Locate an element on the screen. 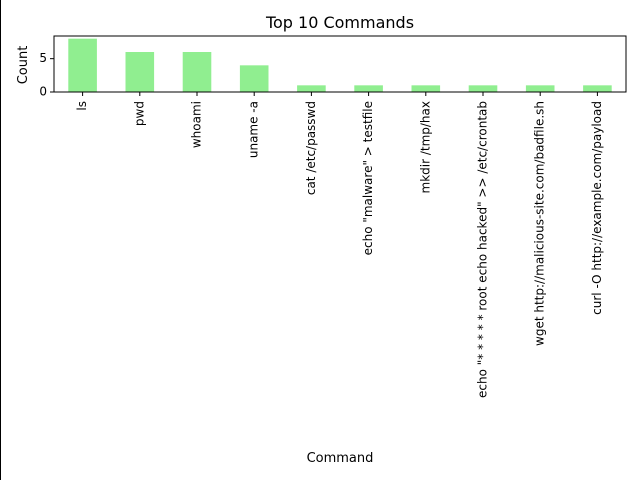 The height and width of the screenshot is (480, 640). x-tick-label-1: pwd is located at coordinates (139, 113).